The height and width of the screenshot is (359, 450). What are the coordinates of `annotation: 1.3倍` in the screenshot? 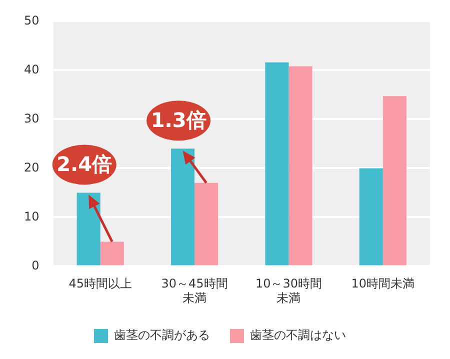 It's located at (178, 120).